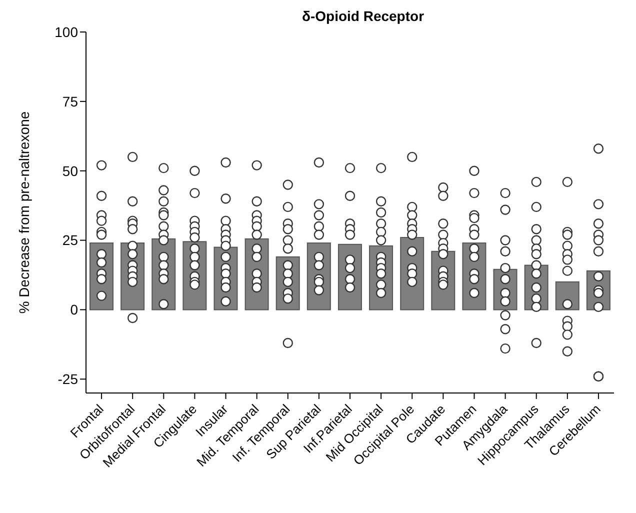 Image resolution: width=636 pixels, height=513 pixels. What do you see at coordinates (70, 240) in the screenshot?
I see `y-tick-label: 25` at bounding box center [70, 240].